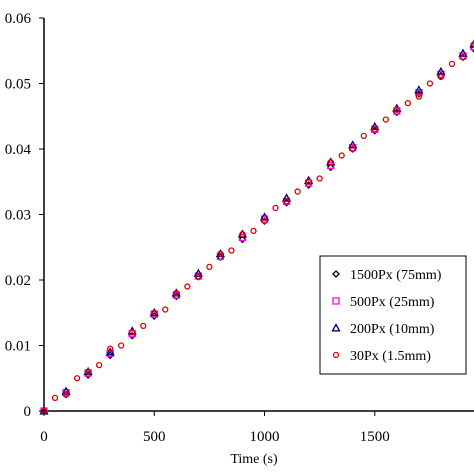 The height and width of the screenshot is (474, 474). Describe the element at coordinates (18, 85) in the screenshot. I see `y-tick-label: 0.05` at that location.